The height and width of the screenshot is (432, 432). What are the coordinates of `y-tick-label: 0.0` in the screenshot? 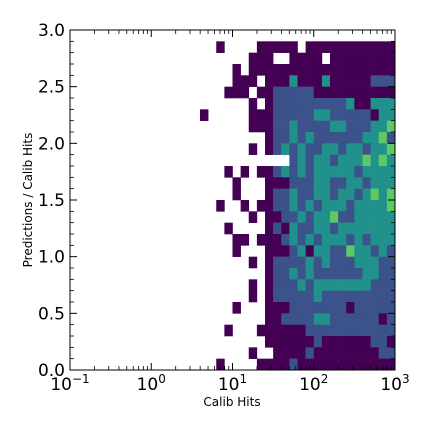 It's located at (51, 371).